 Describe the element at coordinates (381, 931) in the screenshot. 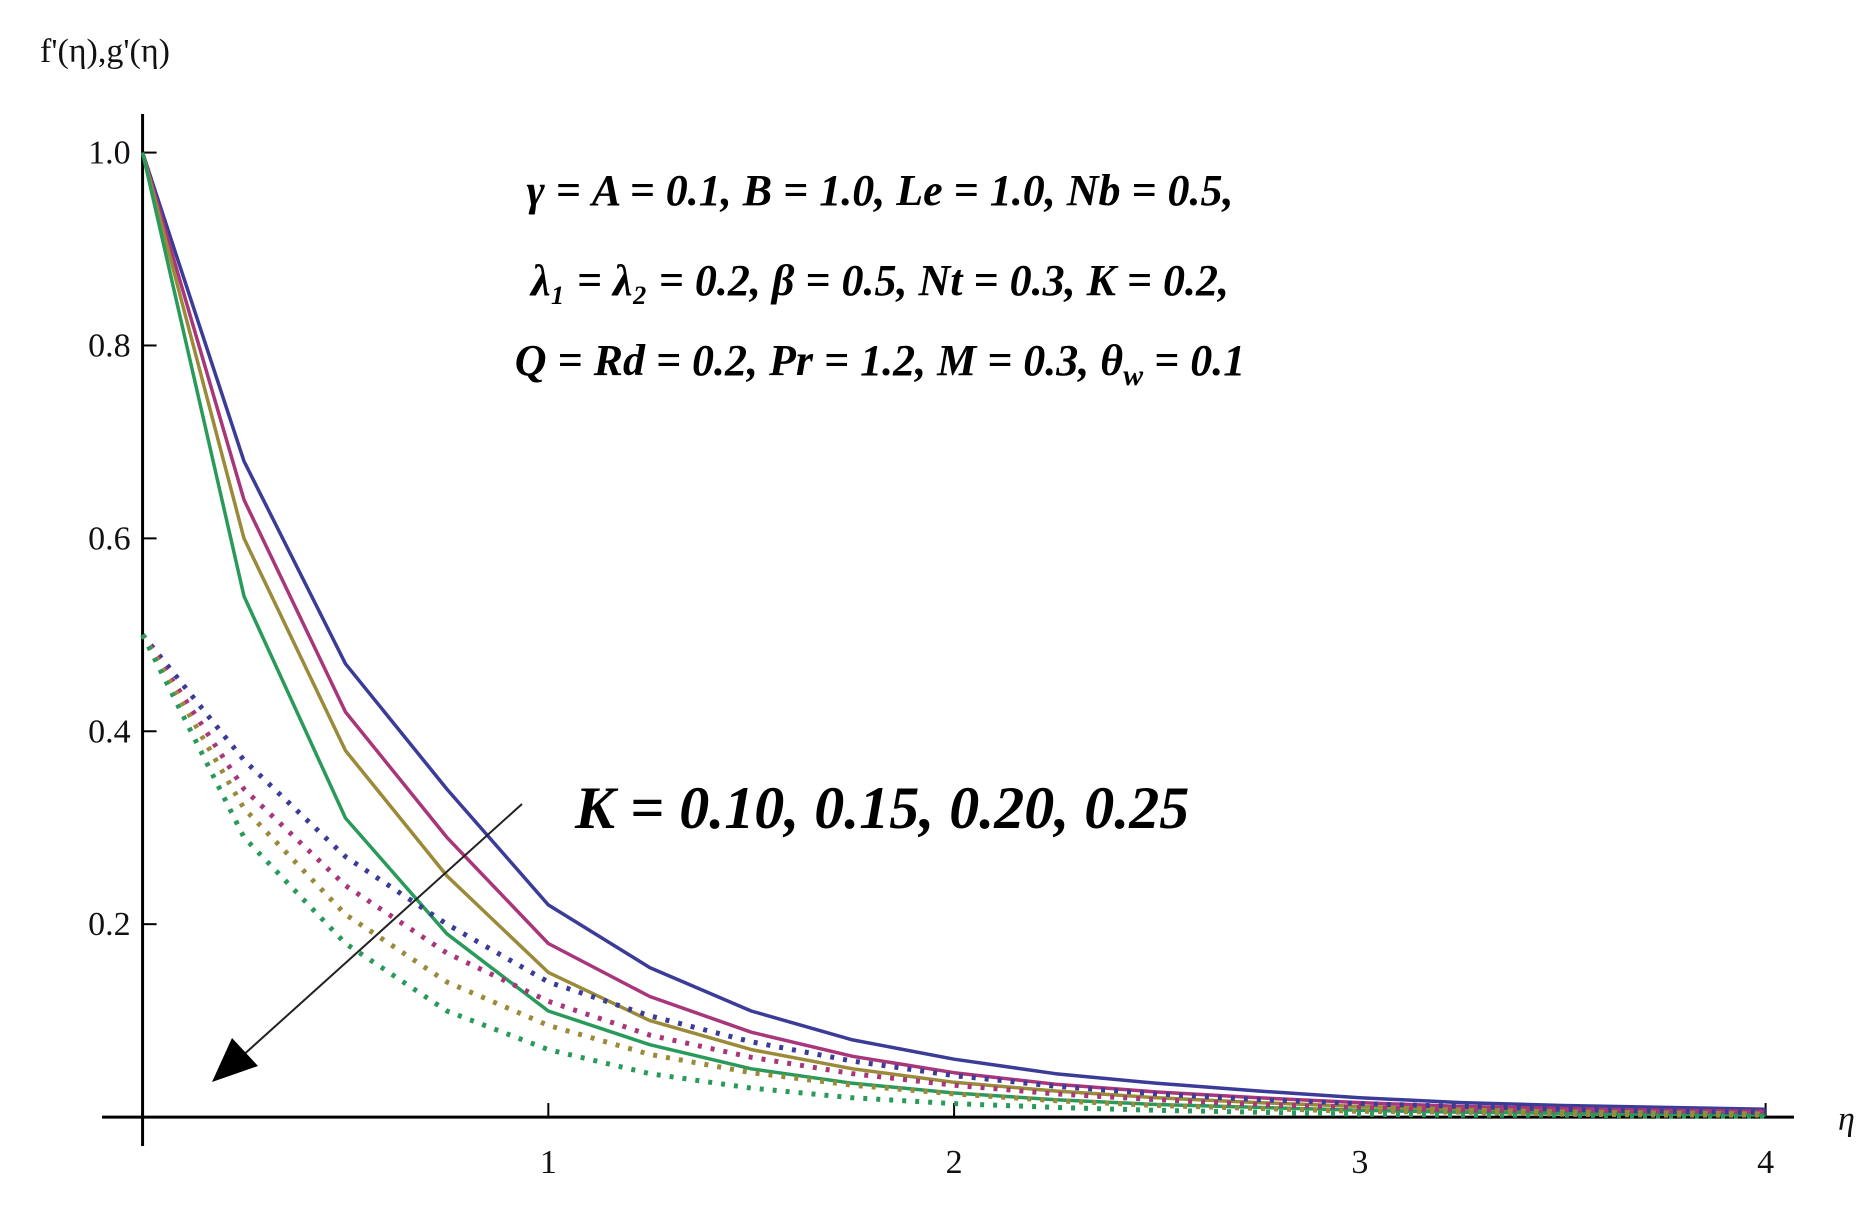

I see `arrow-shaft` at that location.